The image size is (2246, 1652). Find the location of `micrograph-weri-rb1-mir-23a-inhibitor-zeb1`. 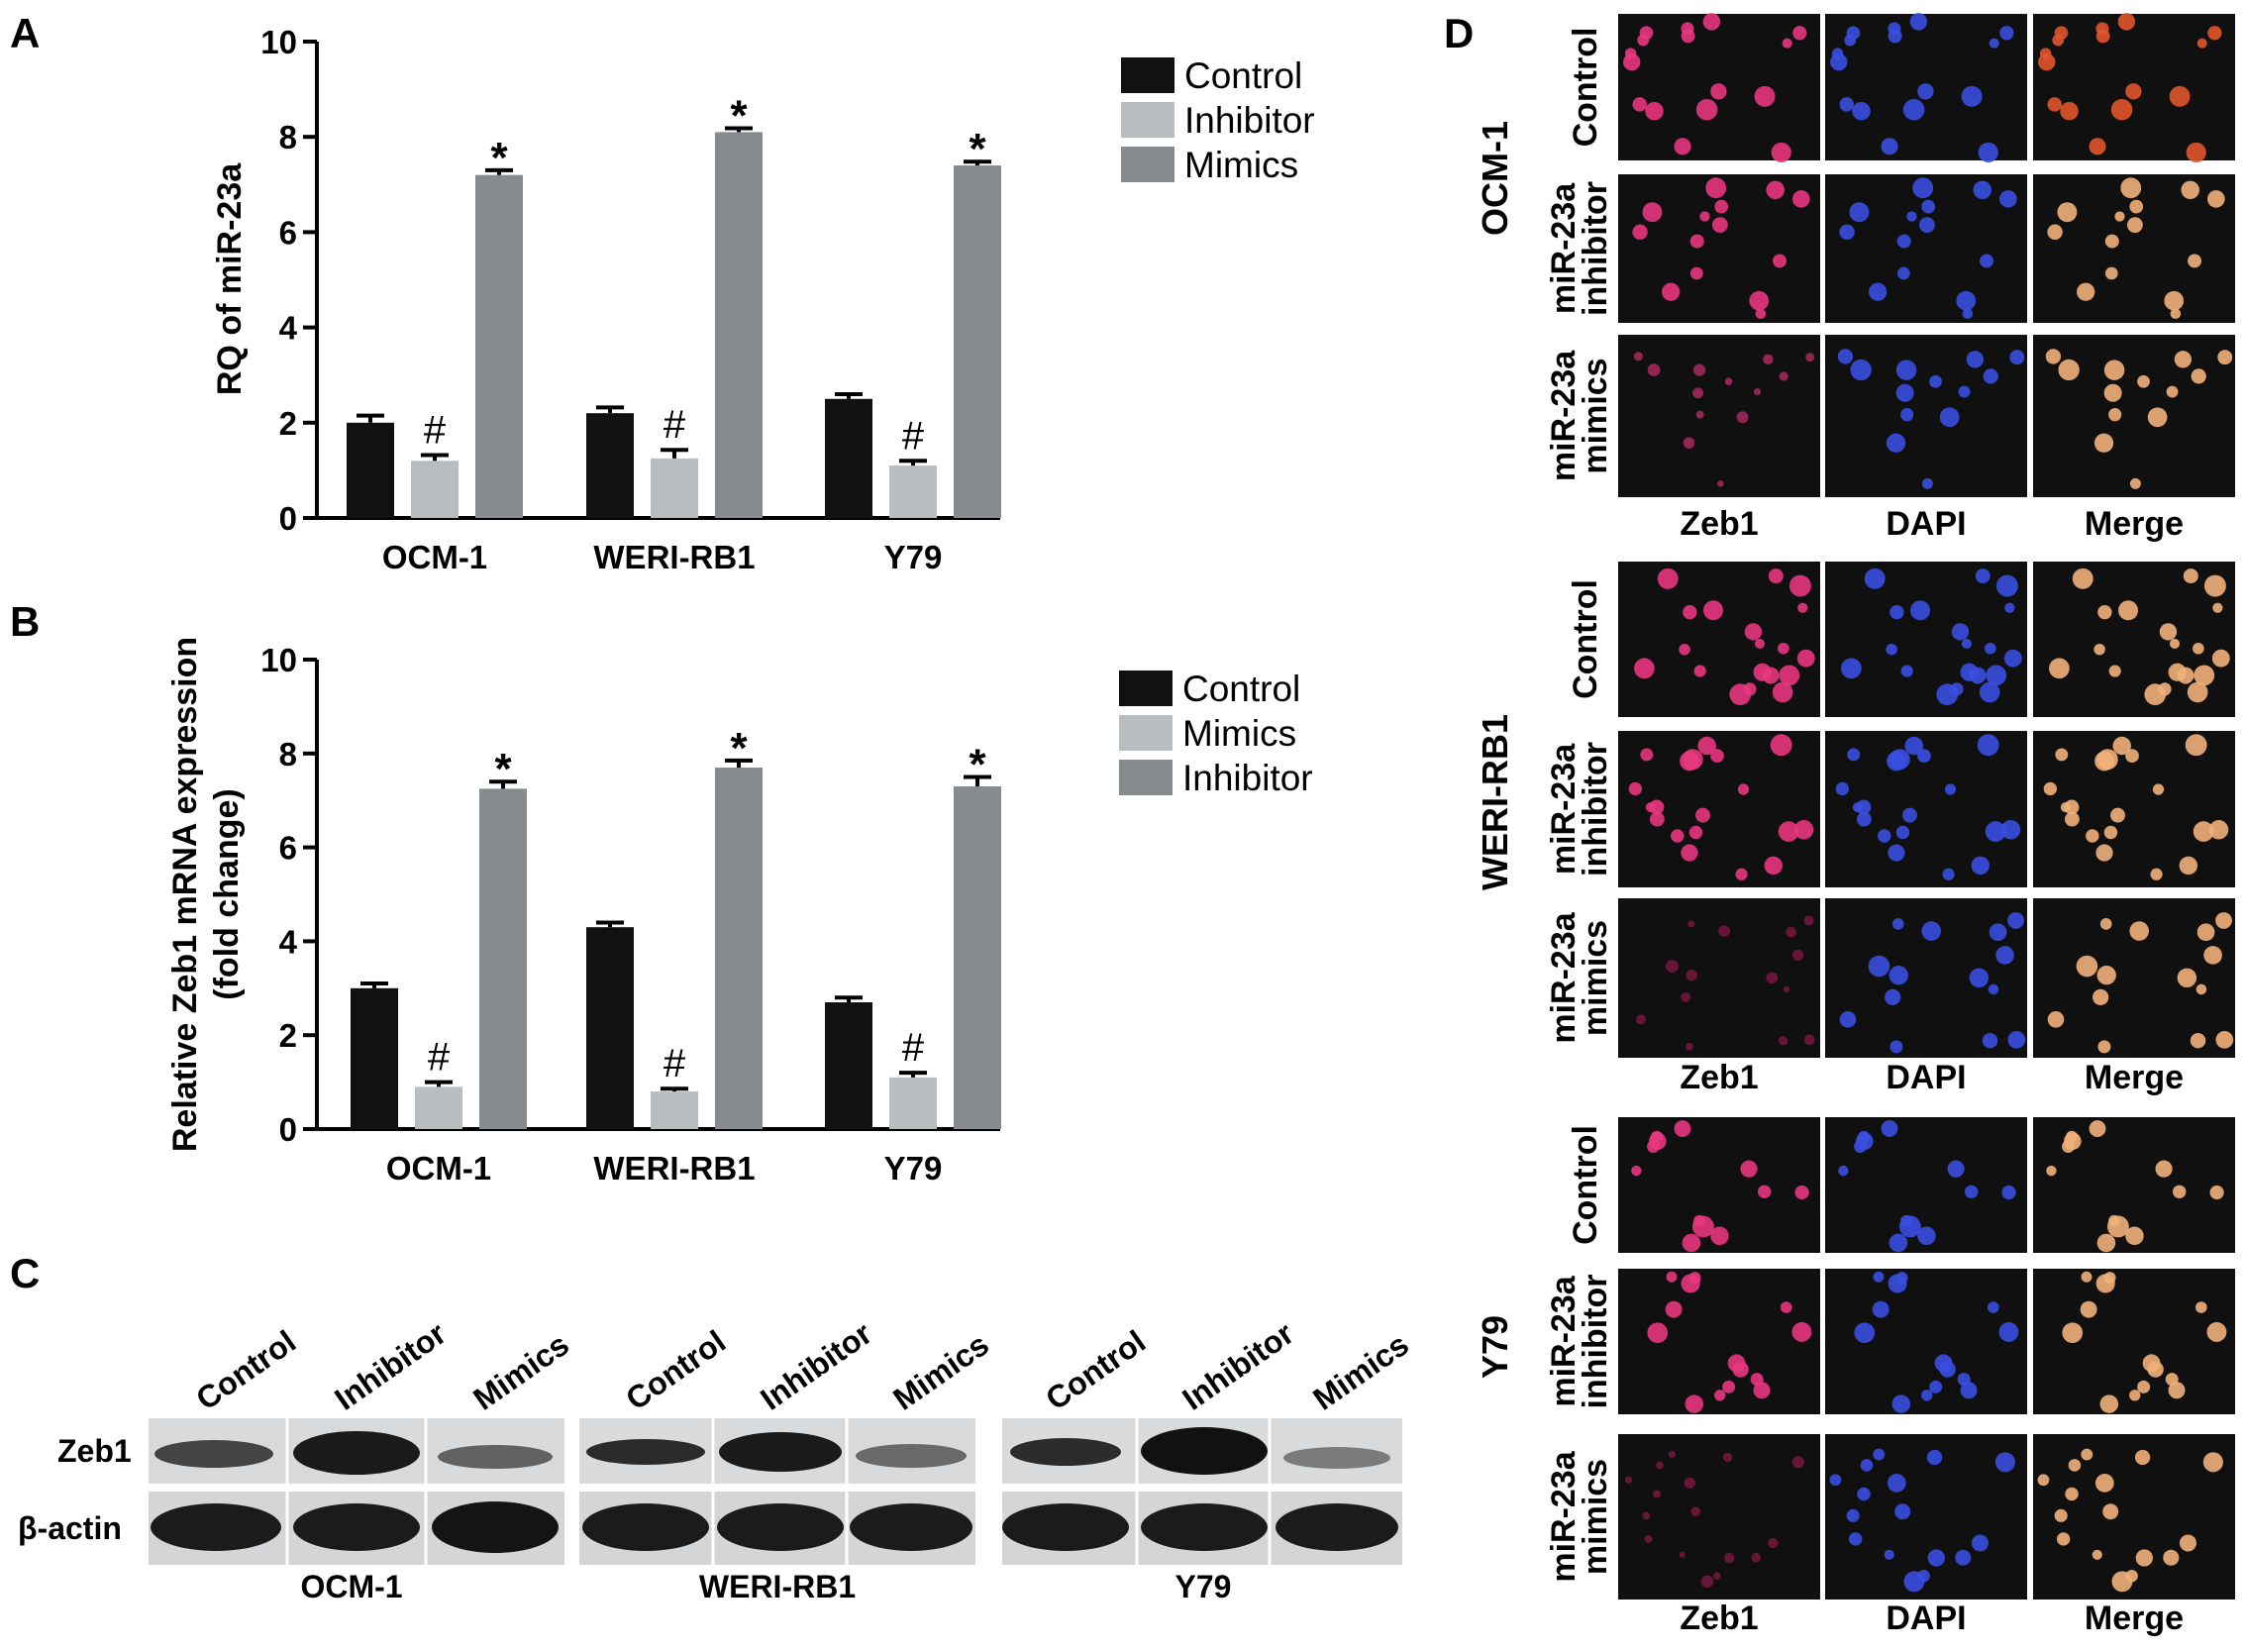

micrograph-weri-rb1-mir-23a-inhibitor-zeb1 is located at coordinates (1719, 809).